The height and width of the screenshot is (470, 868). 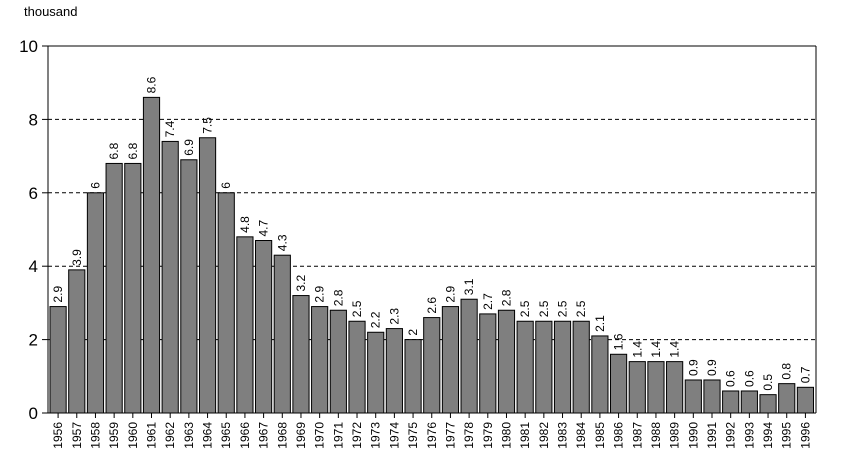 What do you see at coordinates (114, 150) in the screenshot?
I see `data-label: 6.8` at bounding box center [114, 150].